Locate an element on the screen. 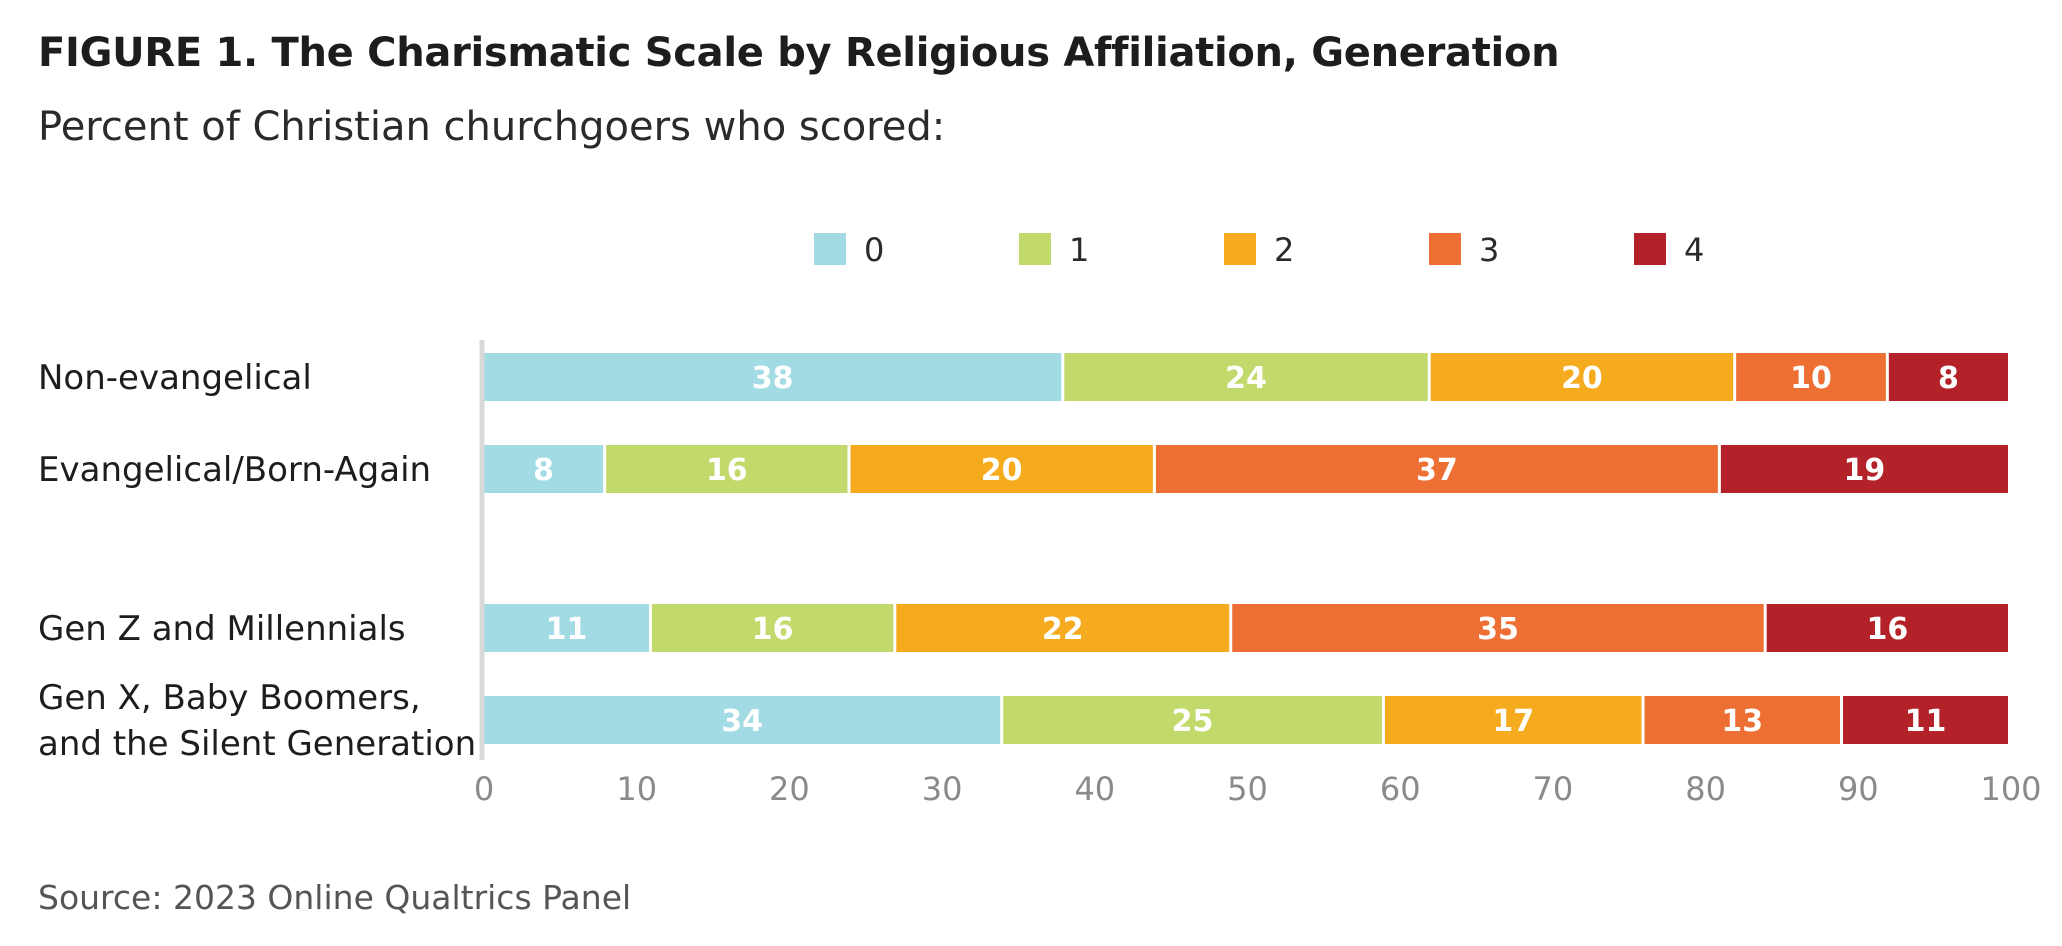 The width and height of the screenshot is (2062, 946). data-label-2-0: 11 is located at coordinates (567, 629).